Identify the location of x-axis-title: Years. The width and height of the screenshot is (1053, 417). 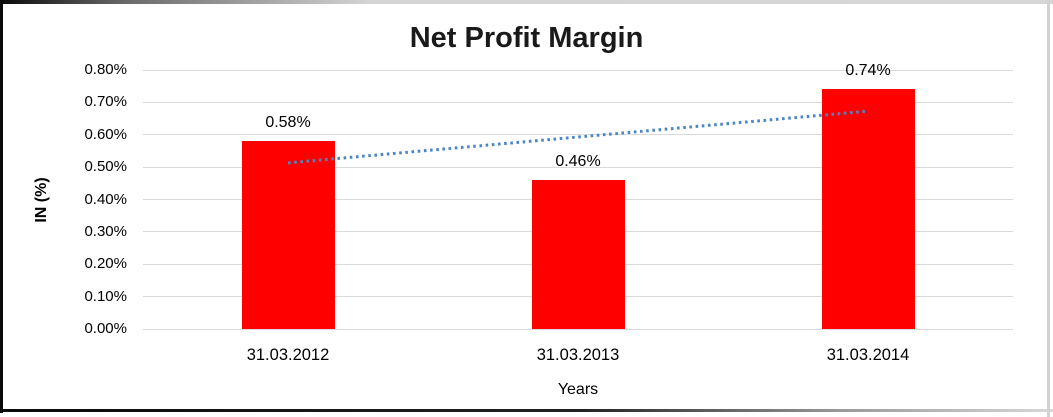
(578, 389).